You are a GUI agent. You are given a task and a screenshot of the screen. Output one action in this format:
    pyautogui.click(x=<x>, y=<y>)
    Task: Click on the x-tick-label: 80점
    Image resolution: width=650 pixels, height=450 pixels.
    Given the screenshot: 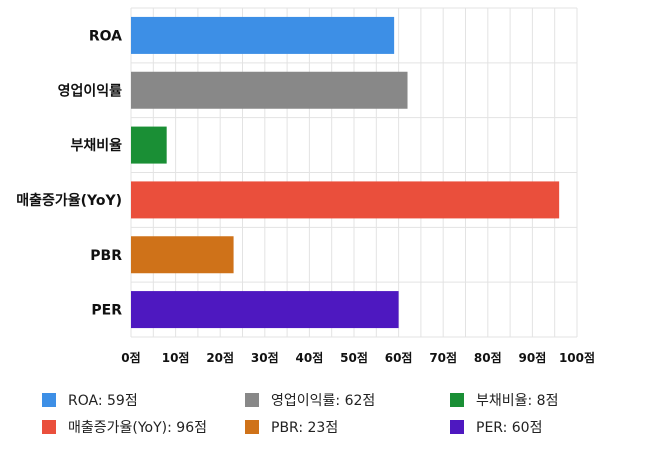 What is the action you would take?
    pyautogui.click(x=488, y=357)
    